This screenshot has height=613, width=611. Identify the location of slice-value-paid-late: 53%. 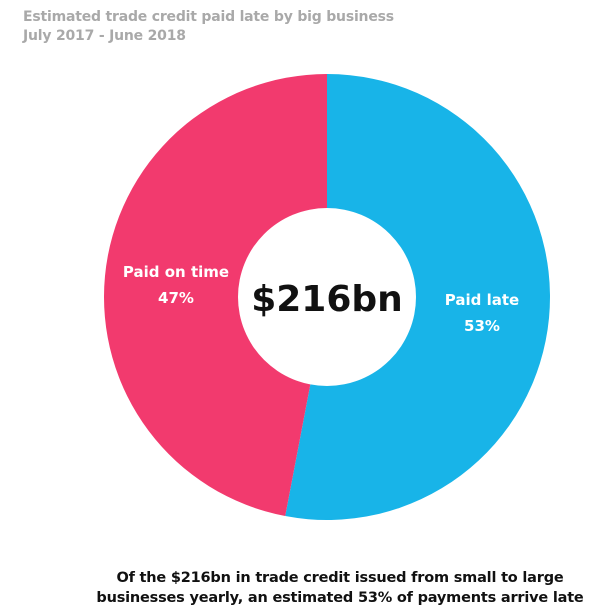
(482, 326).